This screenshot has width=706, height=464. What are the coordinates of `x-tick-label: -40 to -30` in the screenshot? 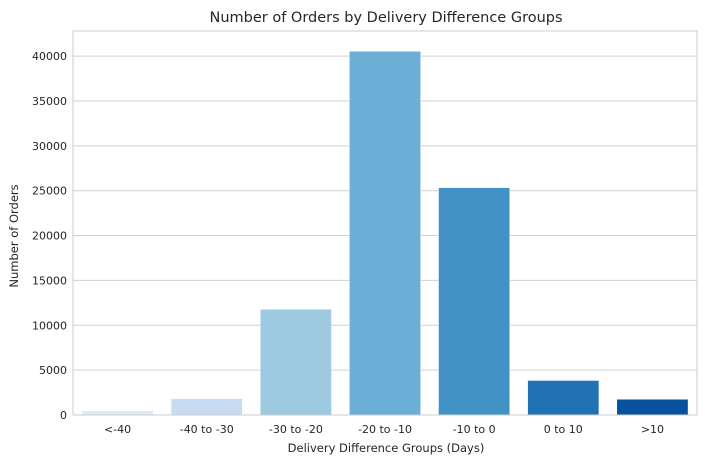 It's located at (207, 429).